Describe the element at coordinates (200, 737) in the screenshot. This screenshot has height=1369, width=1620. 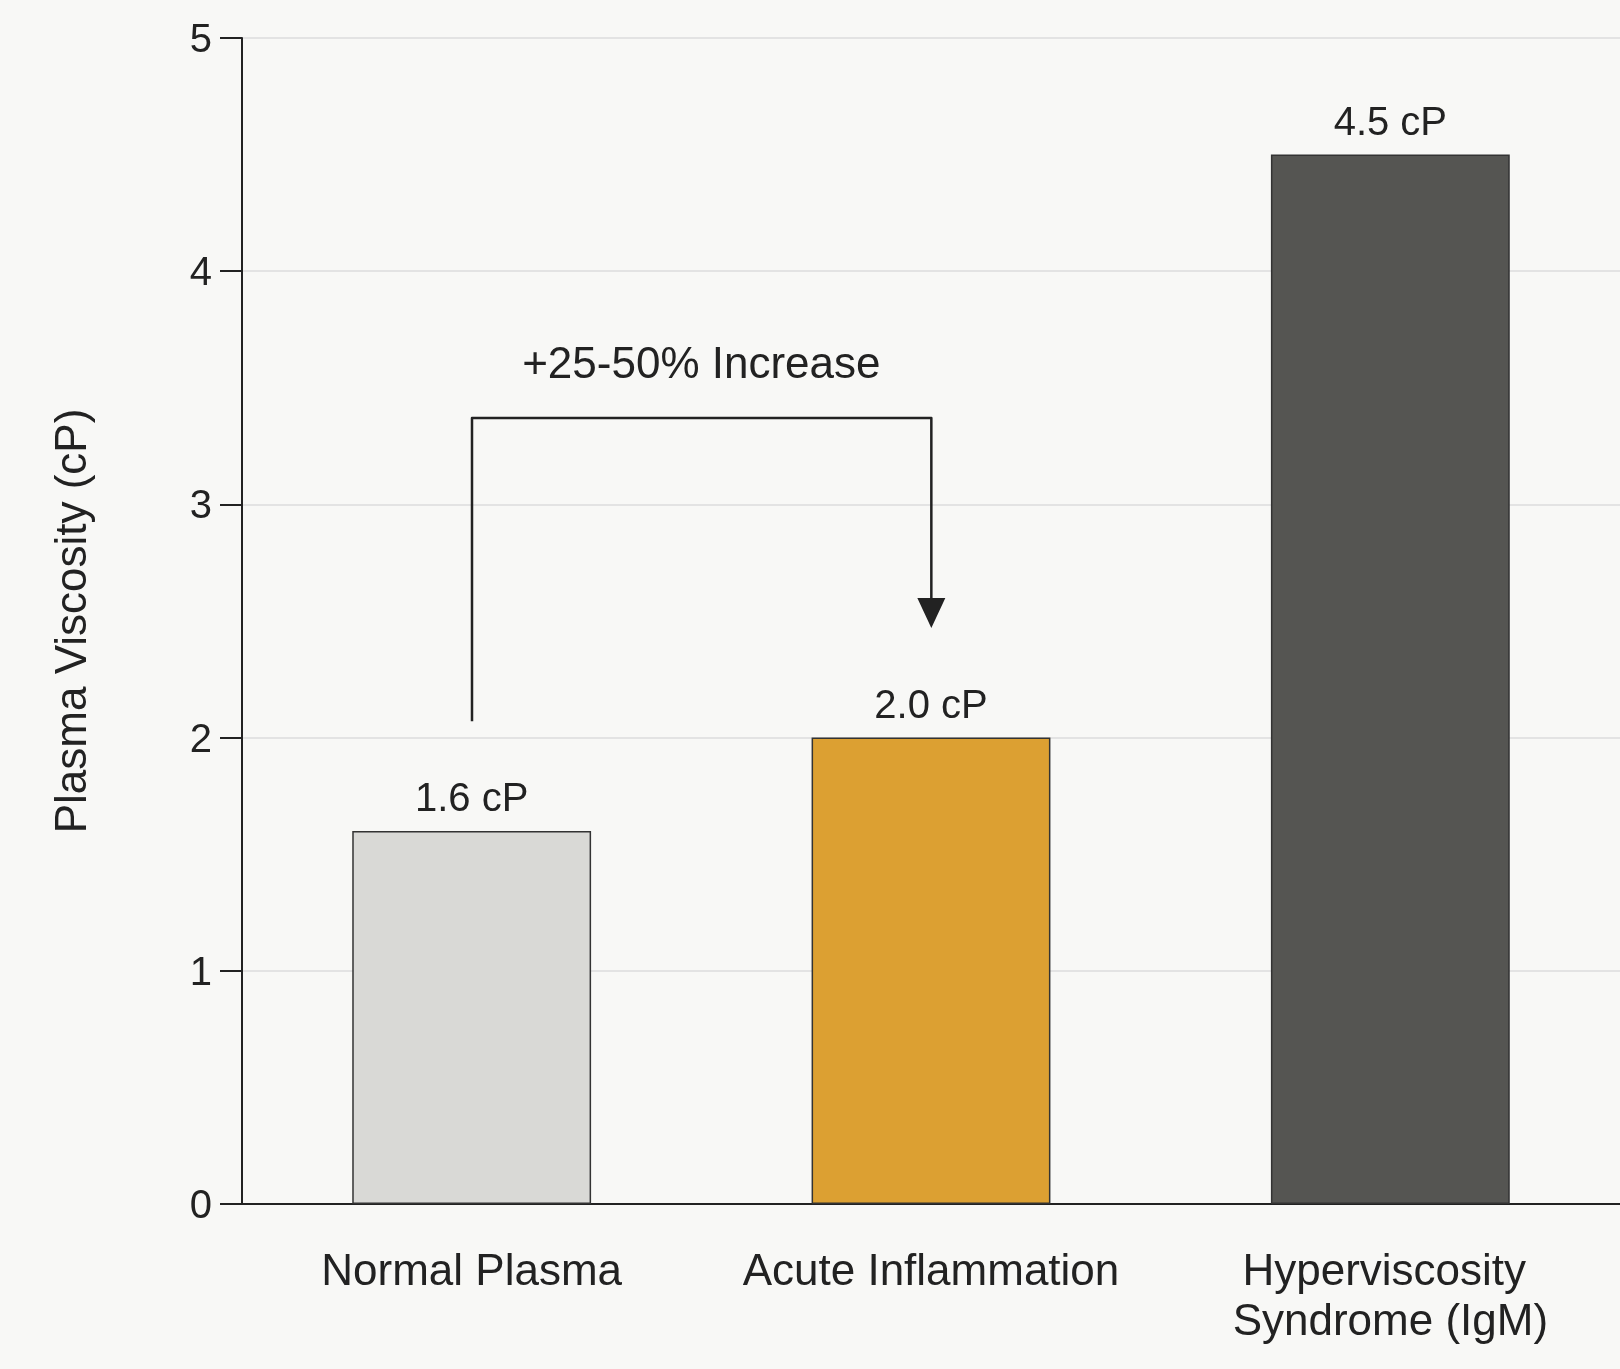
I see `y-tick-label: 2` at that location.